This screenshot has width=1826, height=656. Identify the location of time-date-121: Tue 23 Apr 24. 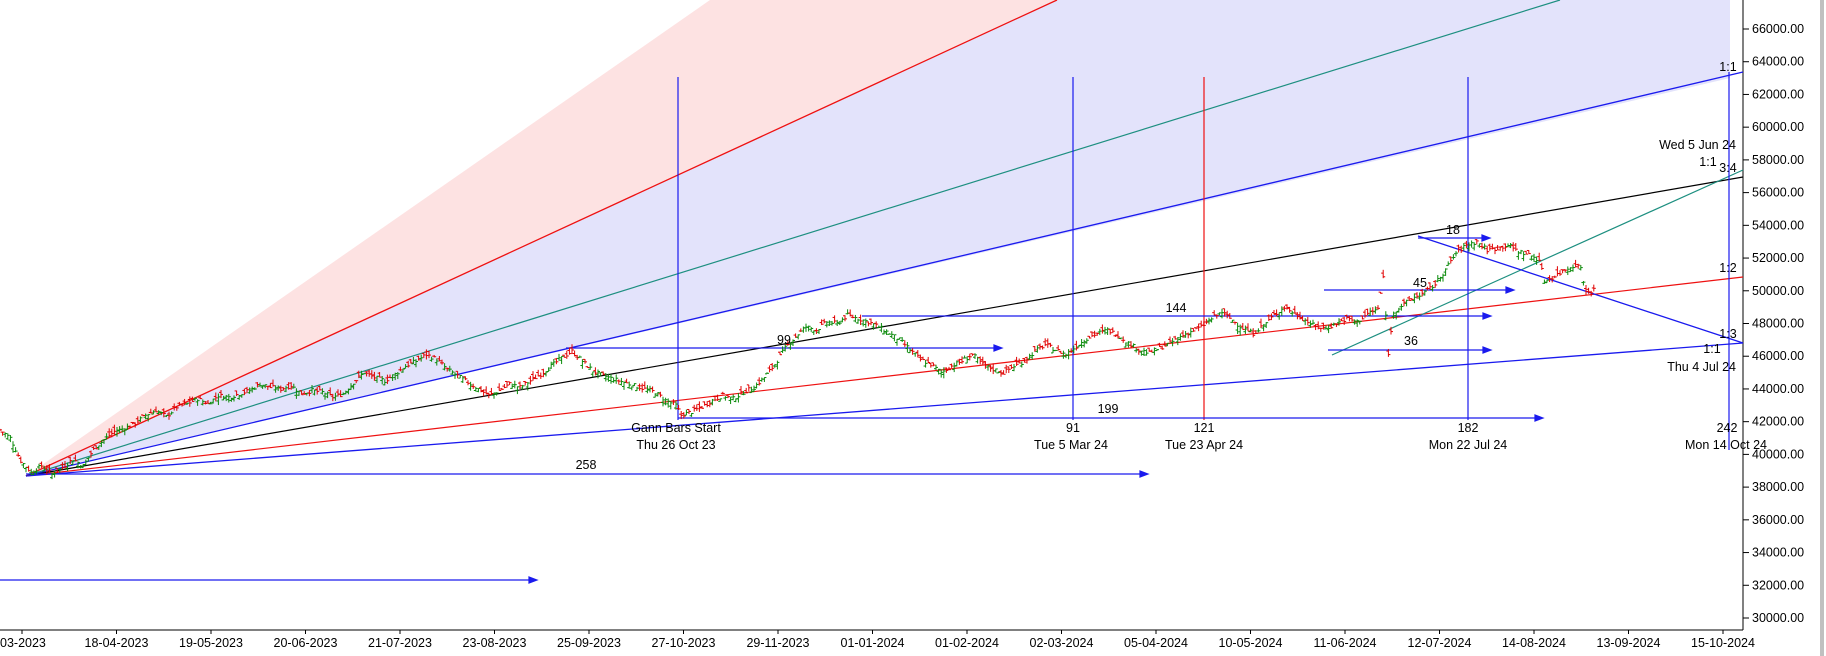
(1204, 445).